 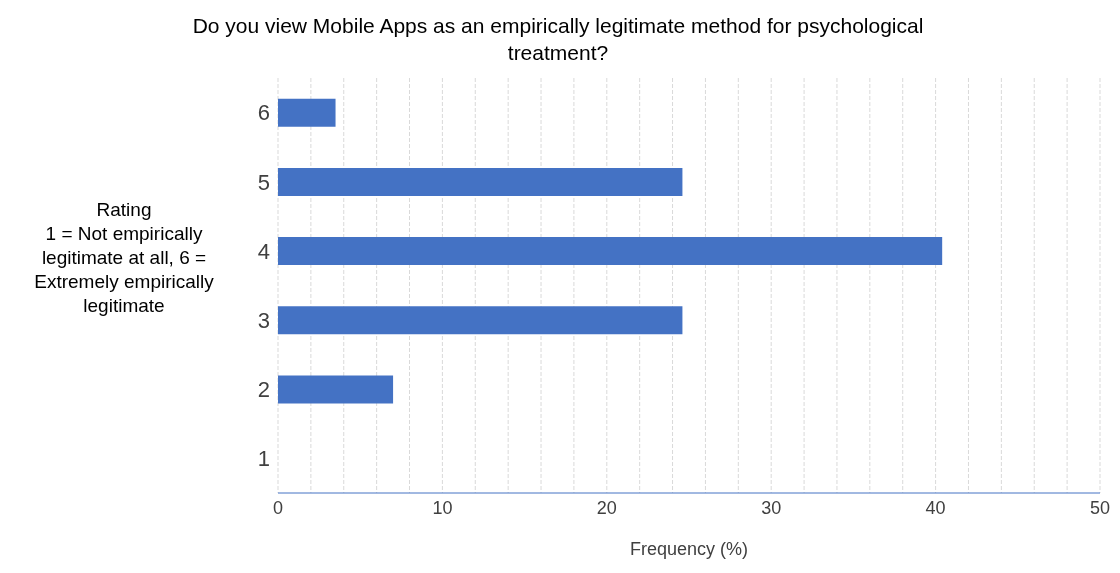 I want to click on y-tick-label: 1, so click(x=263, y=459).